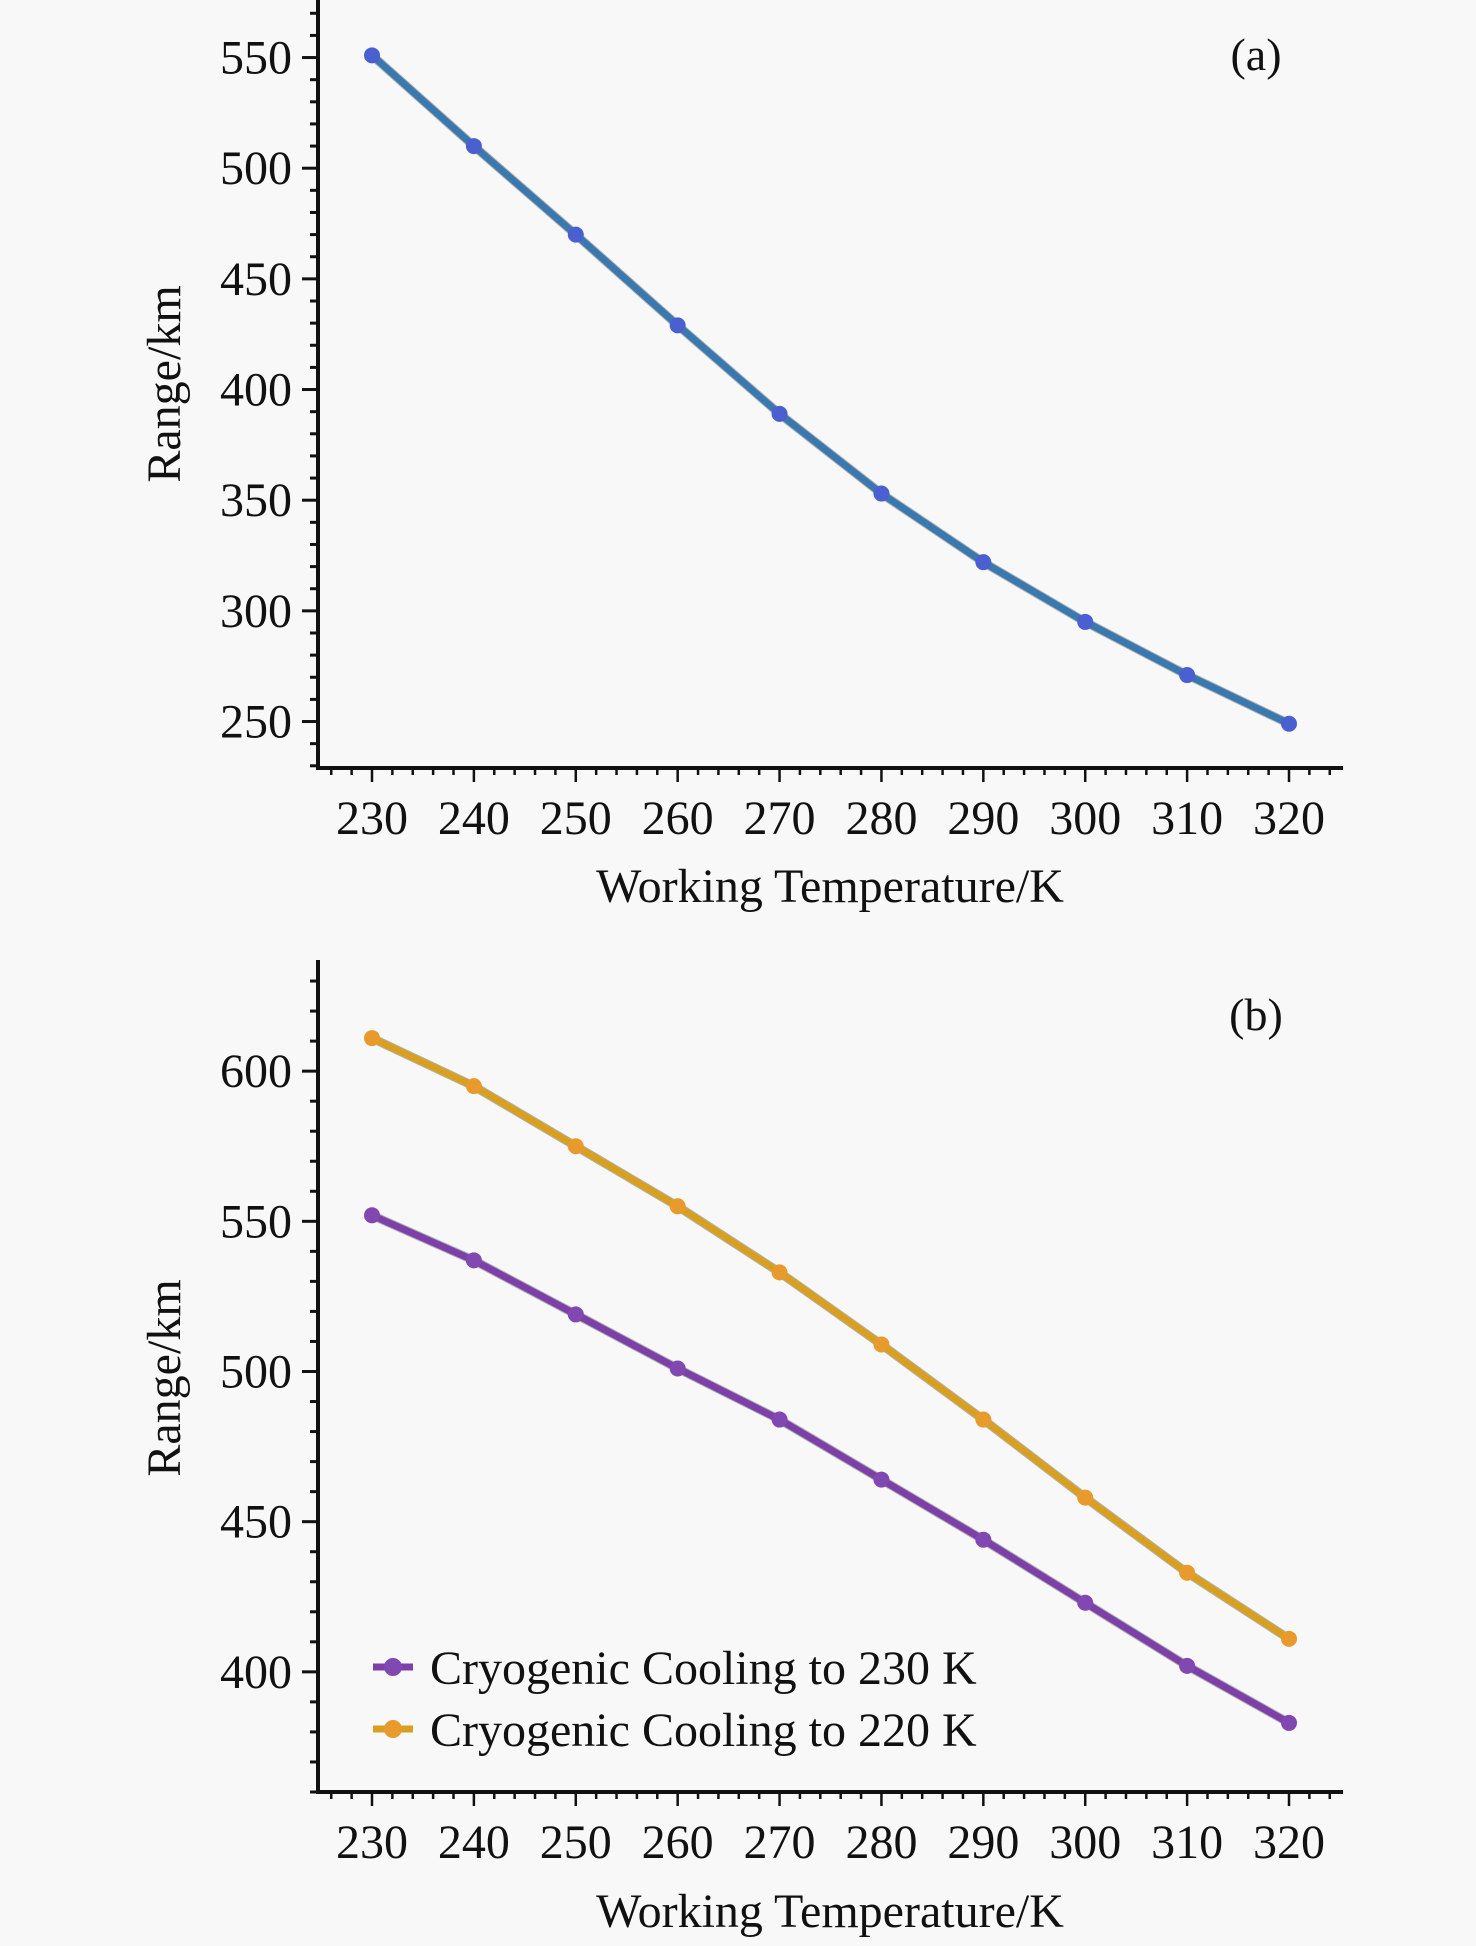 This screenshot has width=1476, height=1946. What do you see at coordinates (256, 611) in the screenshot?
I see `y-tick-label: 300` at bounding box center [256, 611].